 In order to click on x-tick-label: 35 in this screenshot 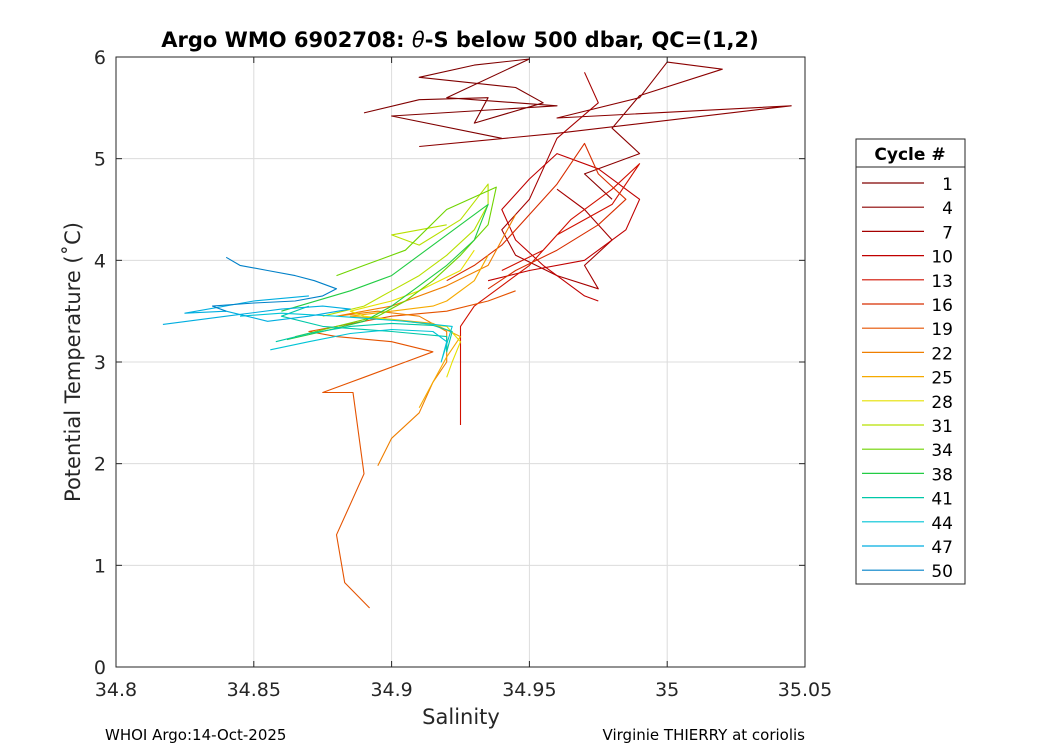, I will do `click(667, 690)`.